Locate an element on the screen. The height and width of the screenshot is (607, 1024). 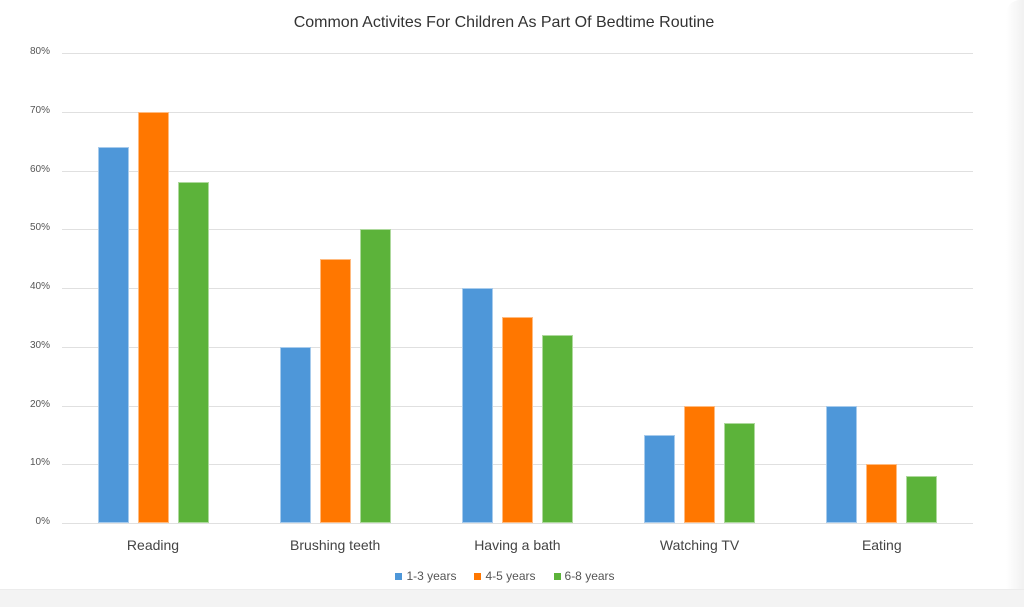
bar-1-3-years-eating is located at coordinates (842, 464).